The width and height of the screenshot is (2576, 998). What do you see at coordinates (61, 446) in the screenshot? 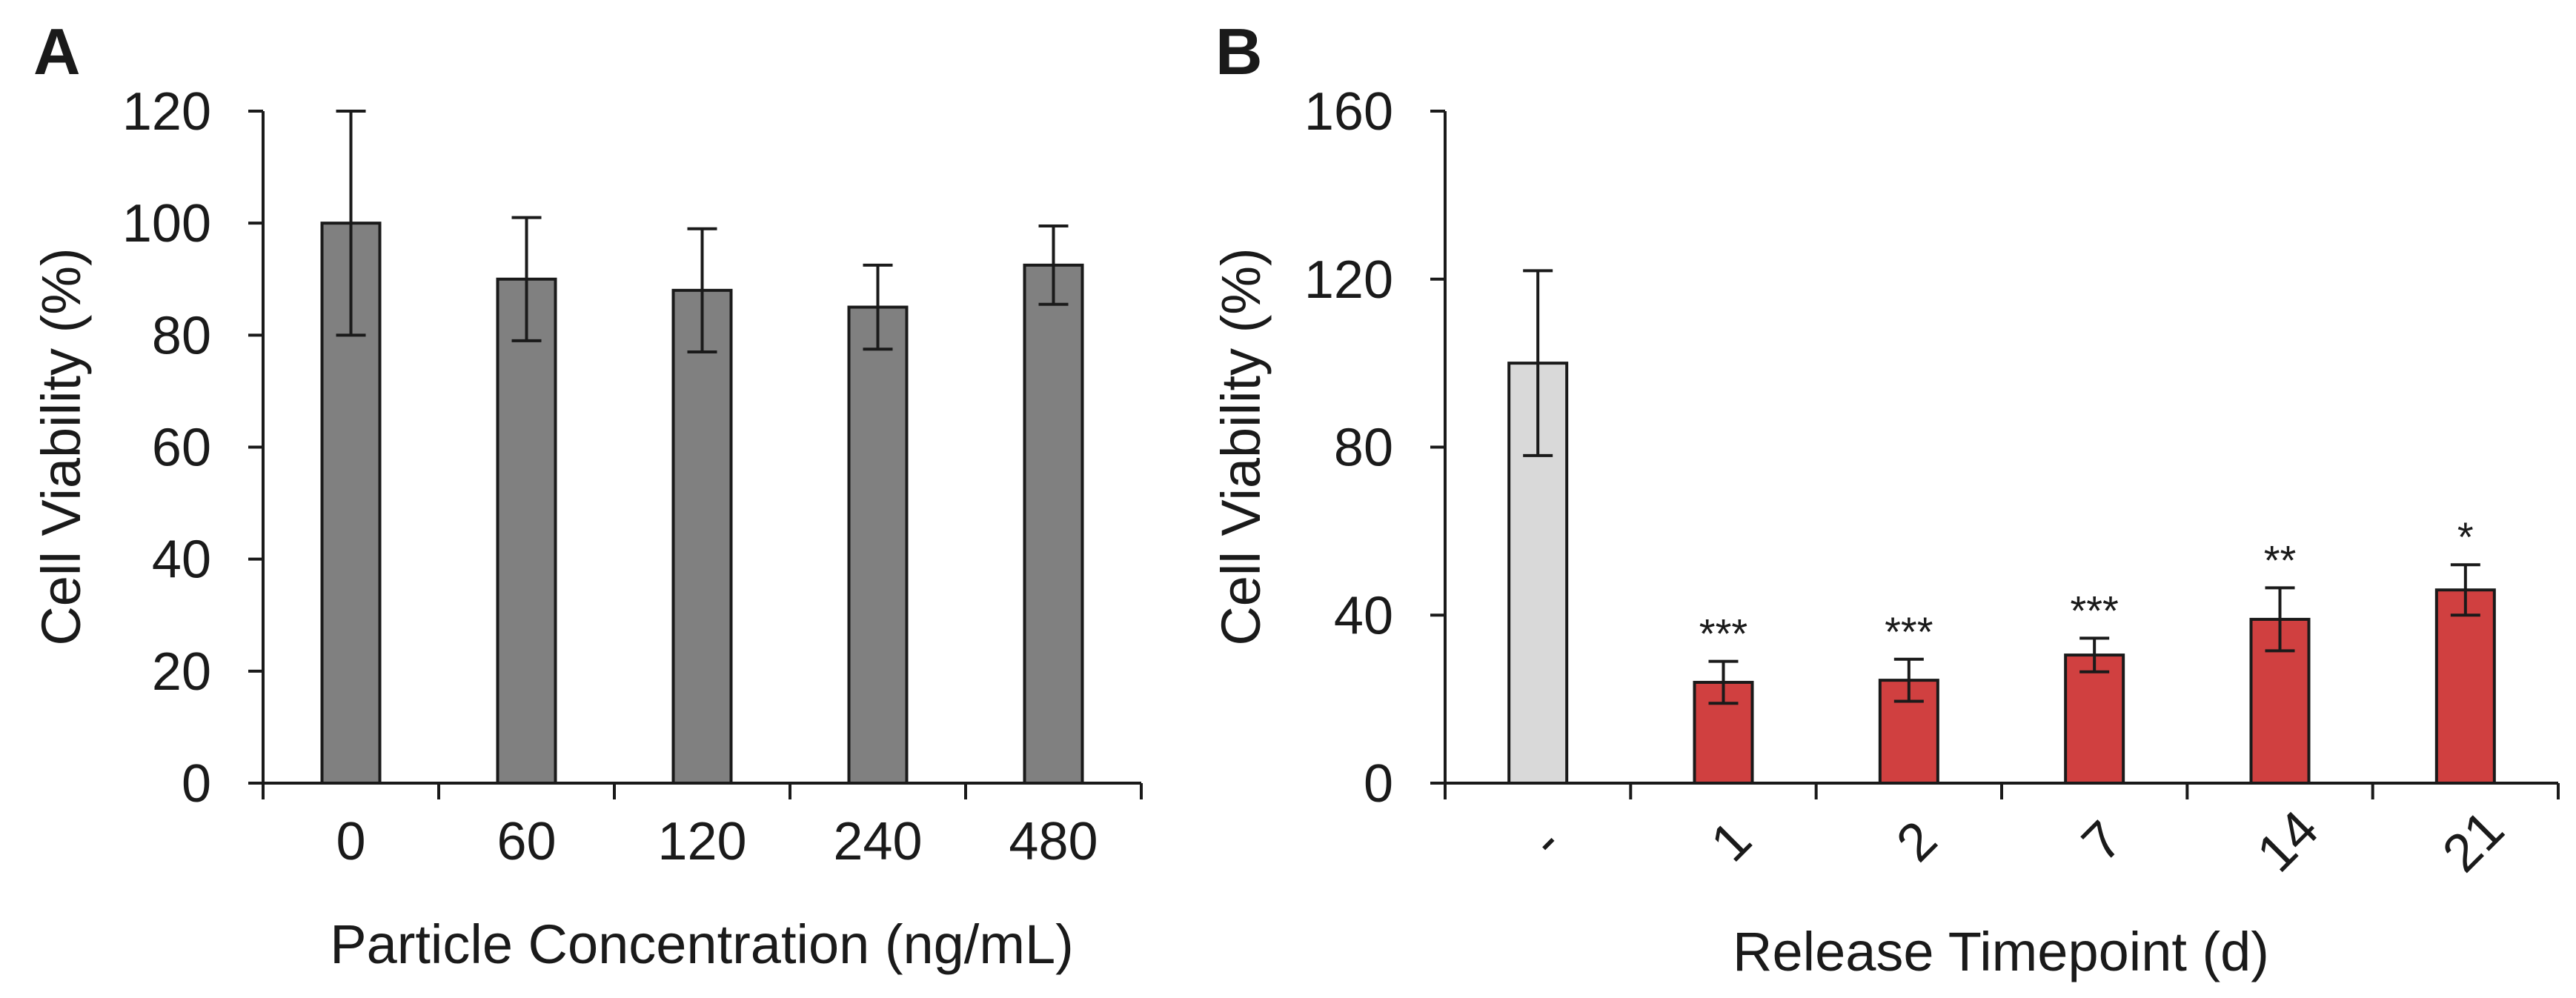
I see `panel-a-y-axis-title: Cell Viability (%)` at bounding box center [61, 446].